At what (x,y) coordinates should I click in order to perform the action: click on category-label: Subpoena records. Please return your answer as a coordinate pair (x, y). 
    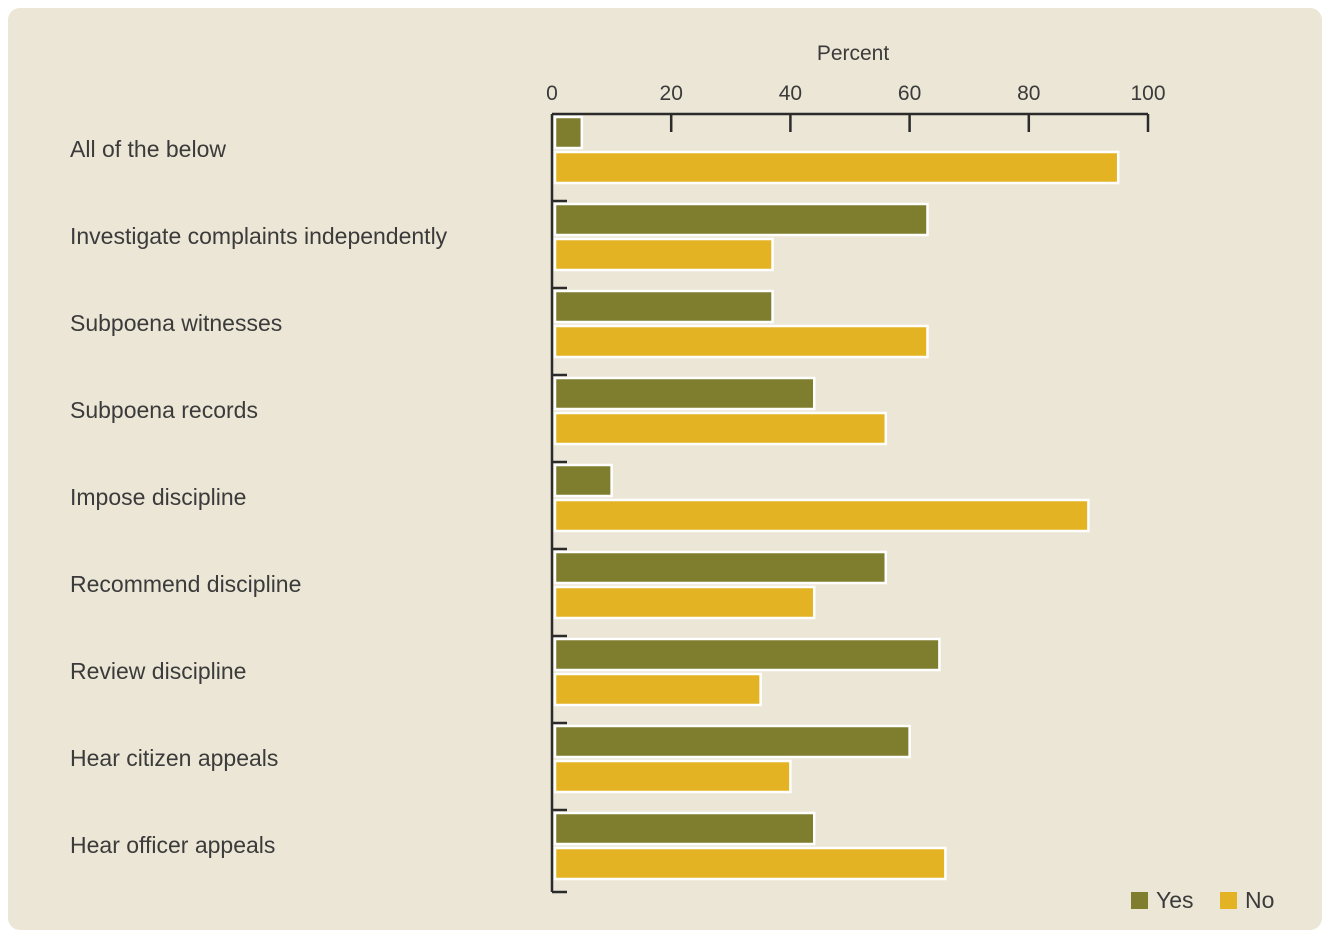
    Looking at the image, I should click on (164, 410).